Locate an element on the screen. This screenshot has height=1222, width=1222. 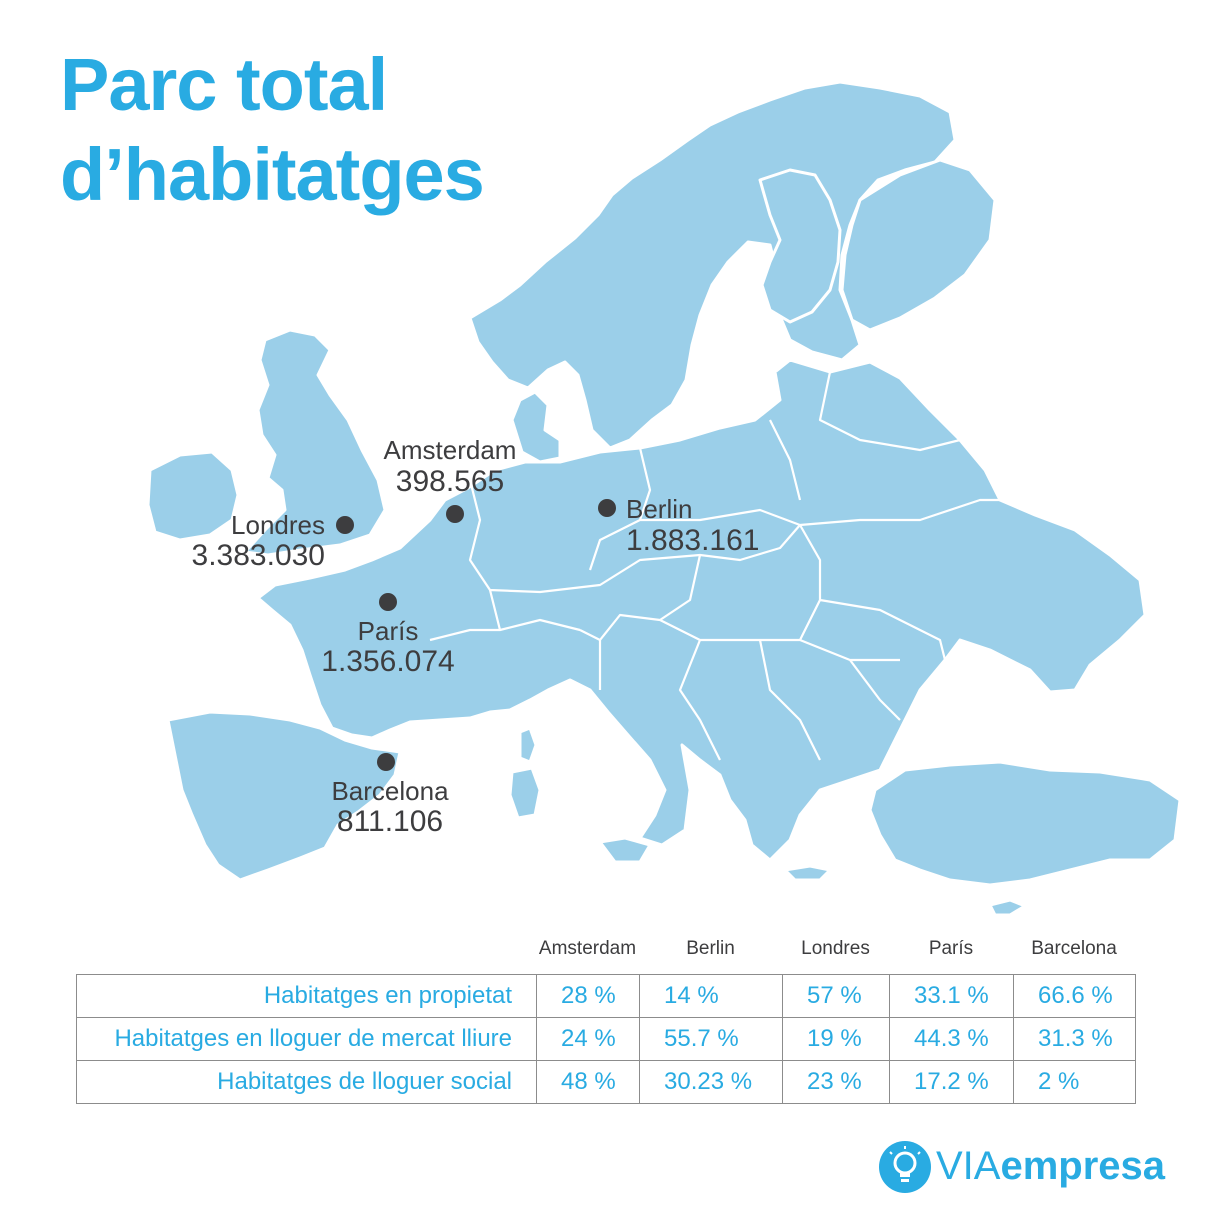
city-value-amsterdam: 398.565 is located at coordinates (450, 481).